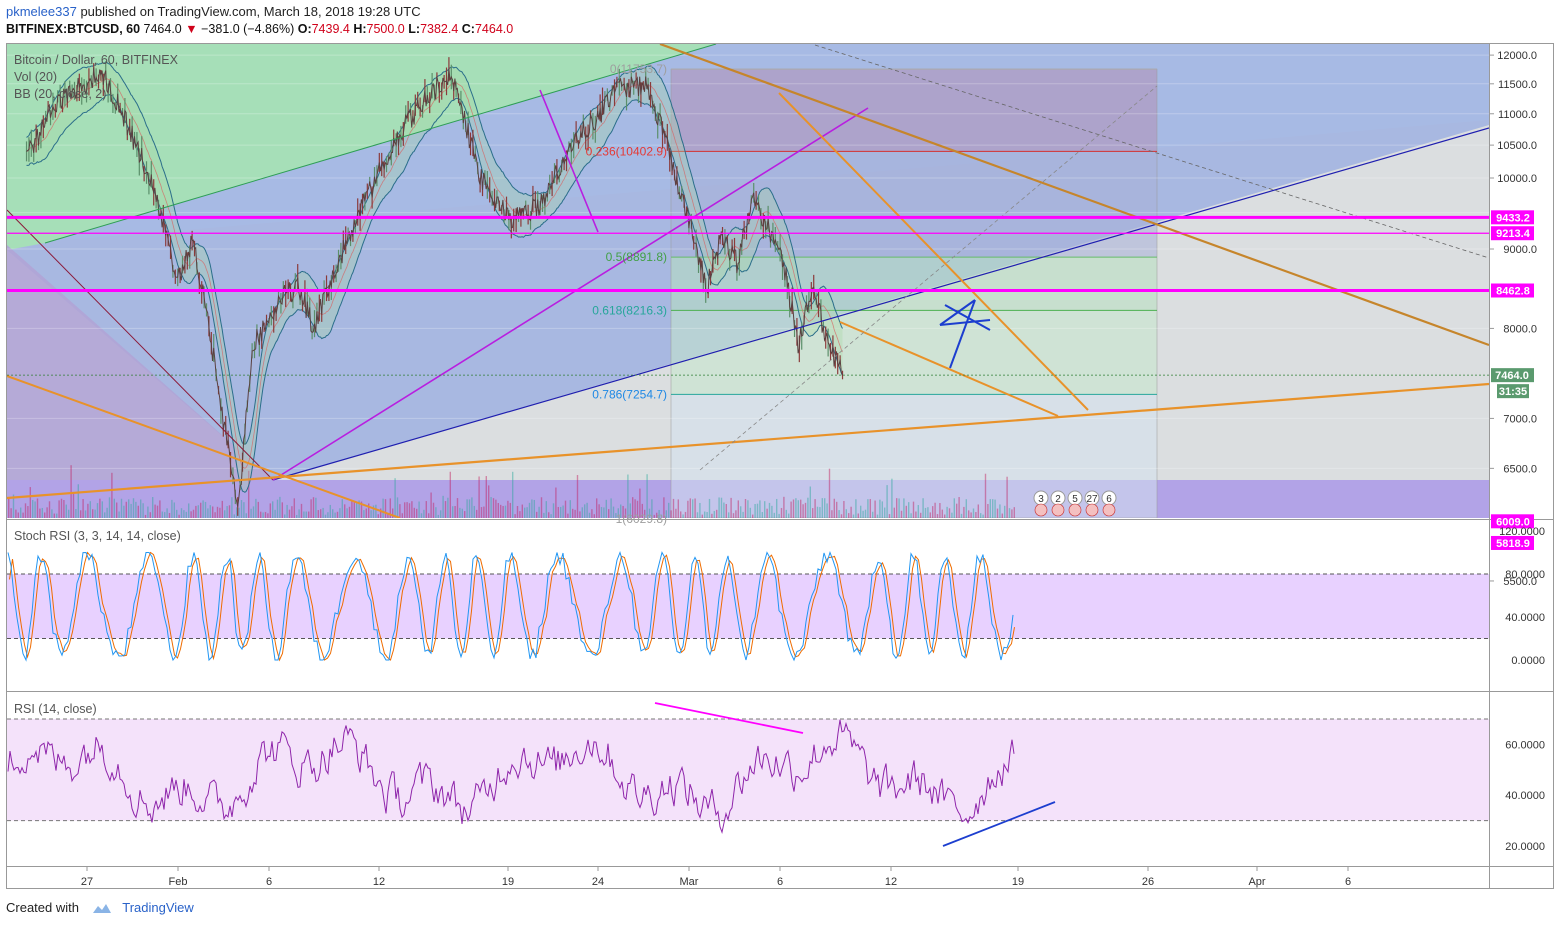 This screenshot has height=926, width=1554. I want to click on rsi-tick-label: 20.0000, so click(1525, 847).